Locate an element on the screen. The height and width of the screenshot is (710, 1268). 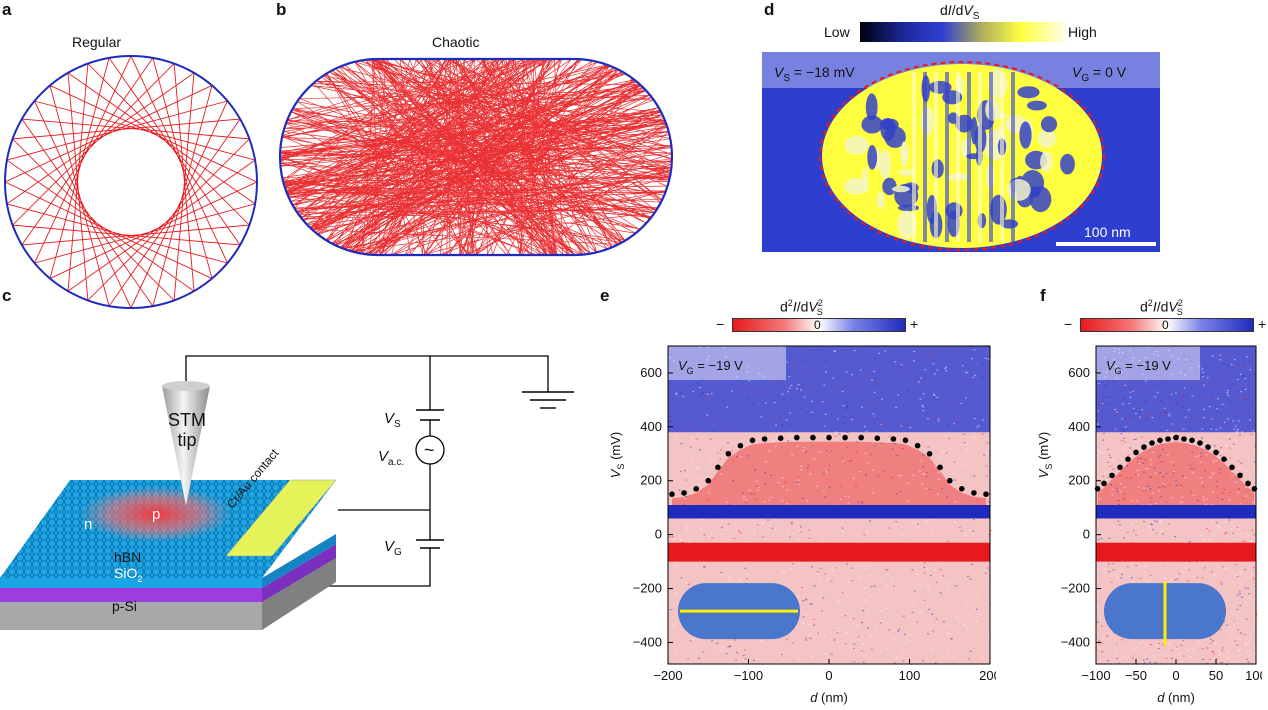
boundary-dot is located at coordinates (764, 439).